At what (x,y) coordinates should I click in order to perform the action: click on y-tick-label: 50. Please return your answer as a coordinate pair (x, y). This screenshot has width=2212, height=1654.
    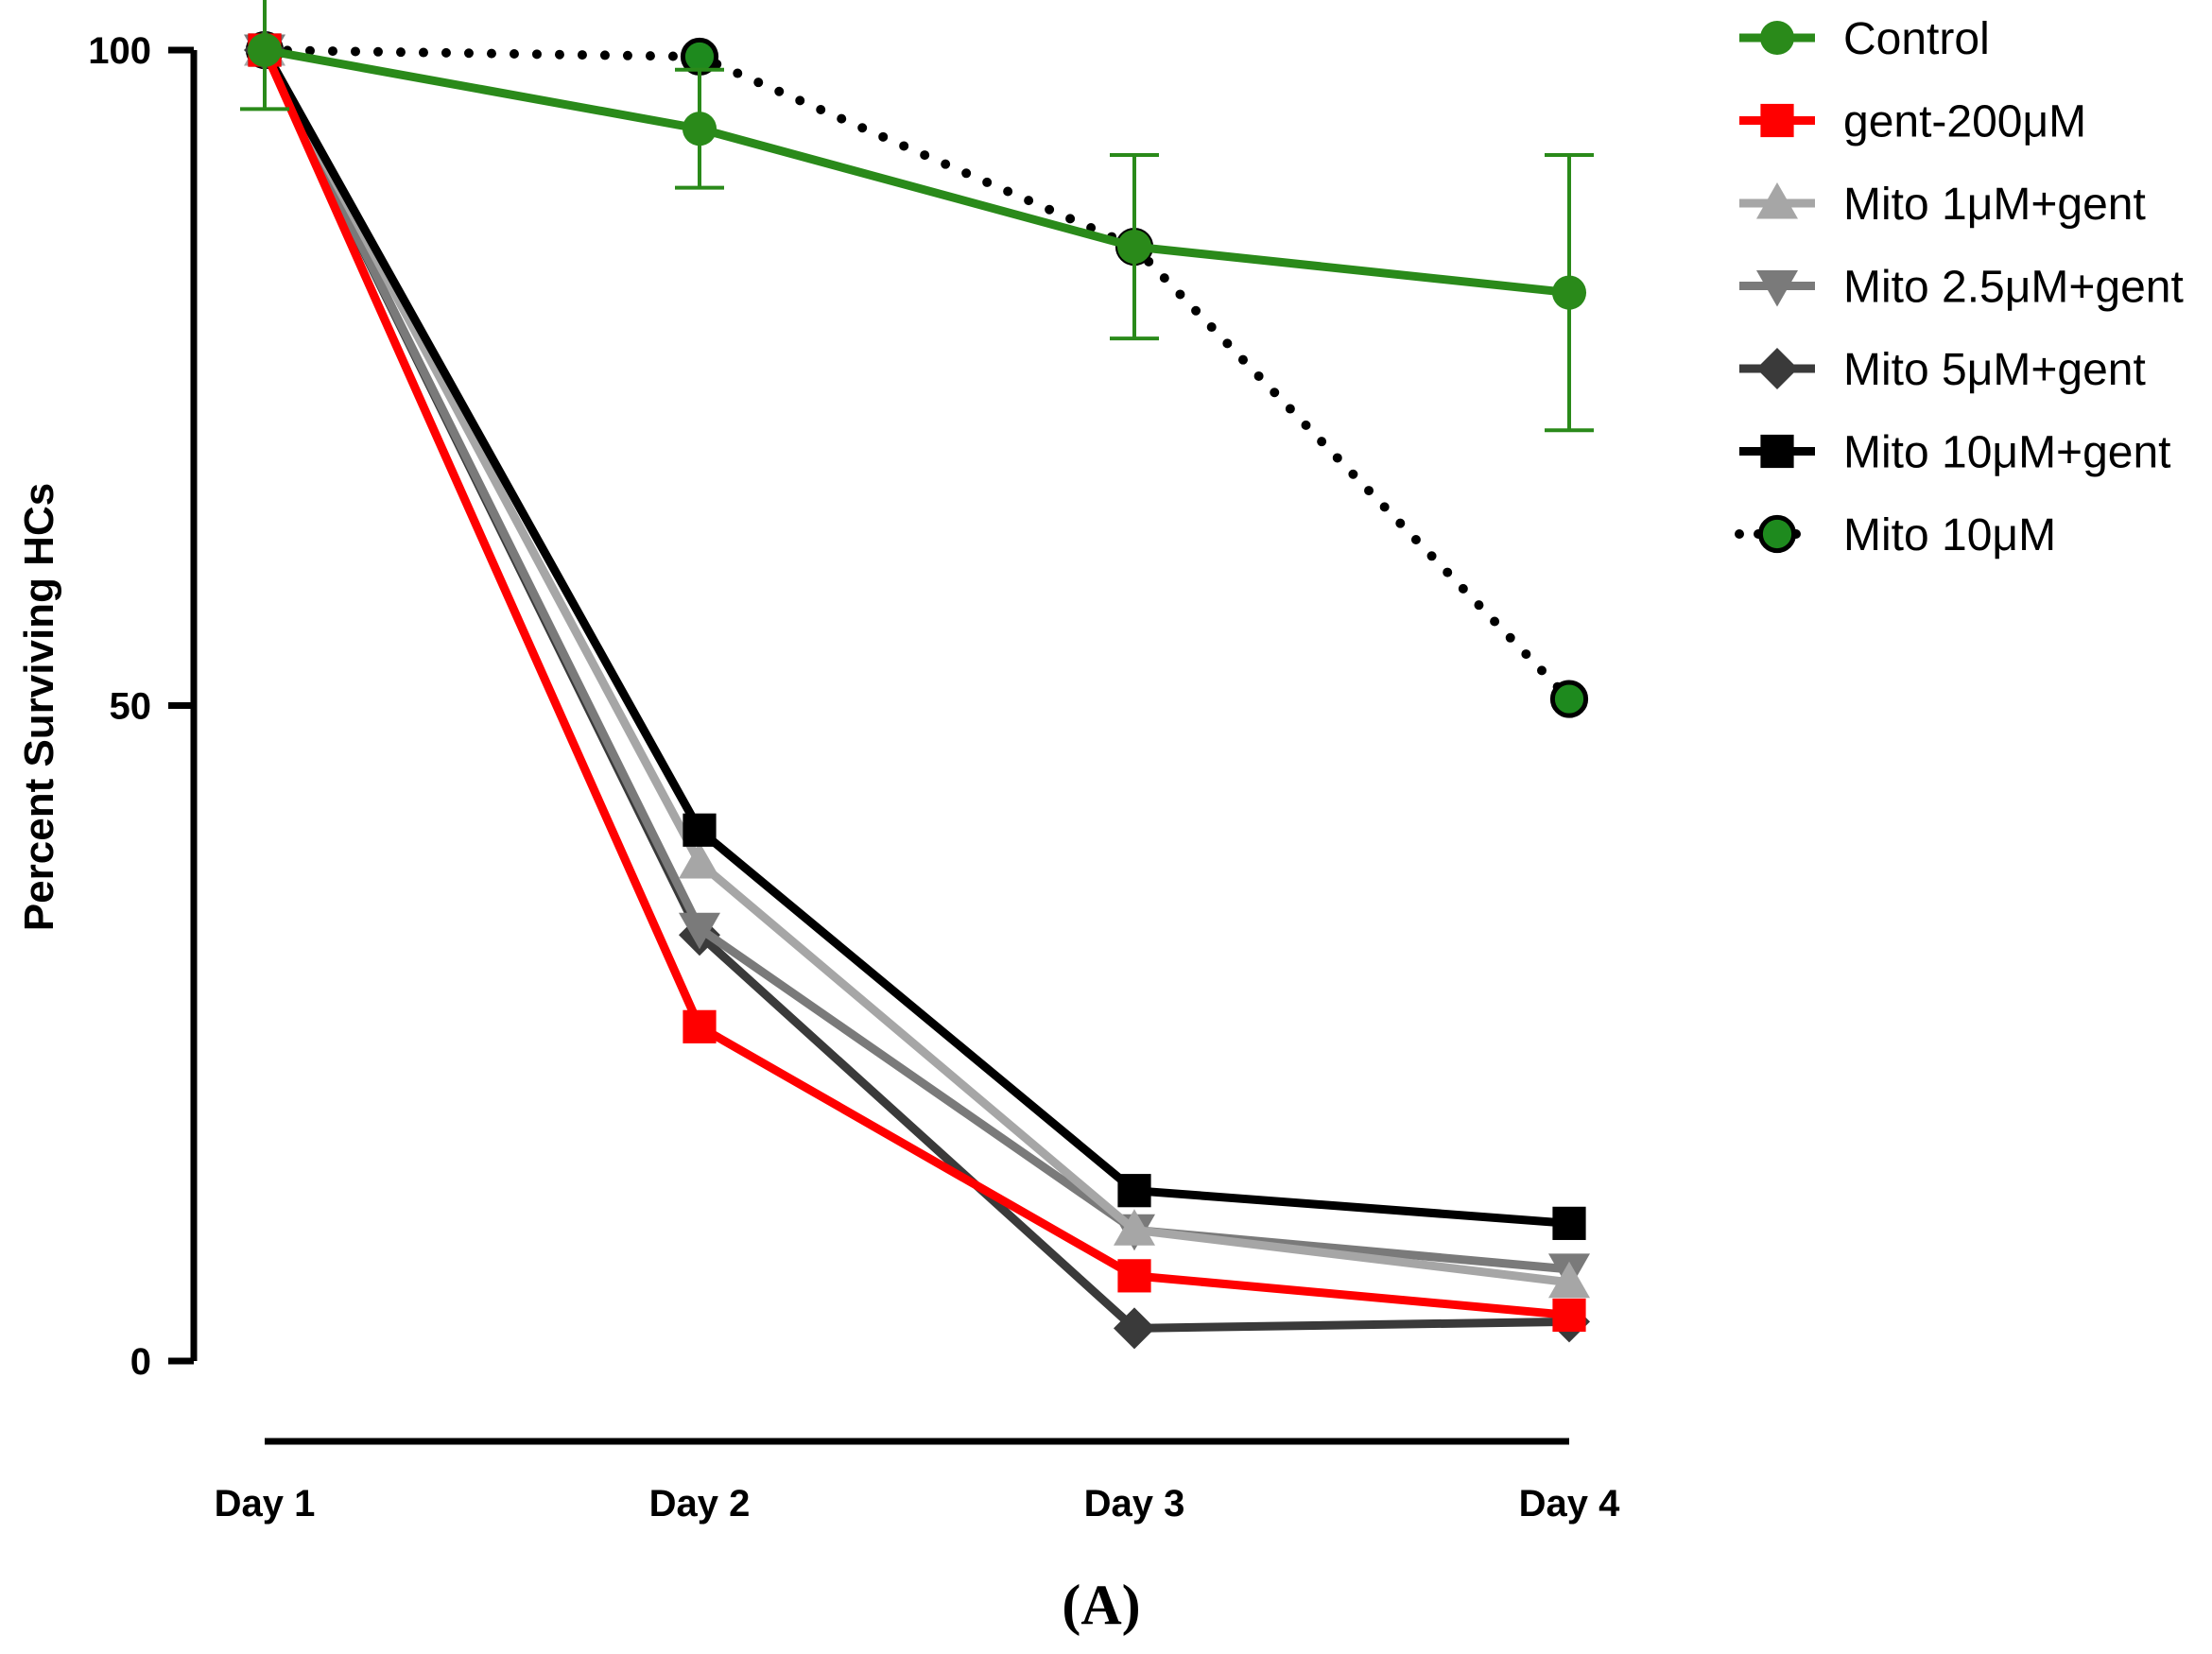
    Looking at the image, I should click on (131, 707).